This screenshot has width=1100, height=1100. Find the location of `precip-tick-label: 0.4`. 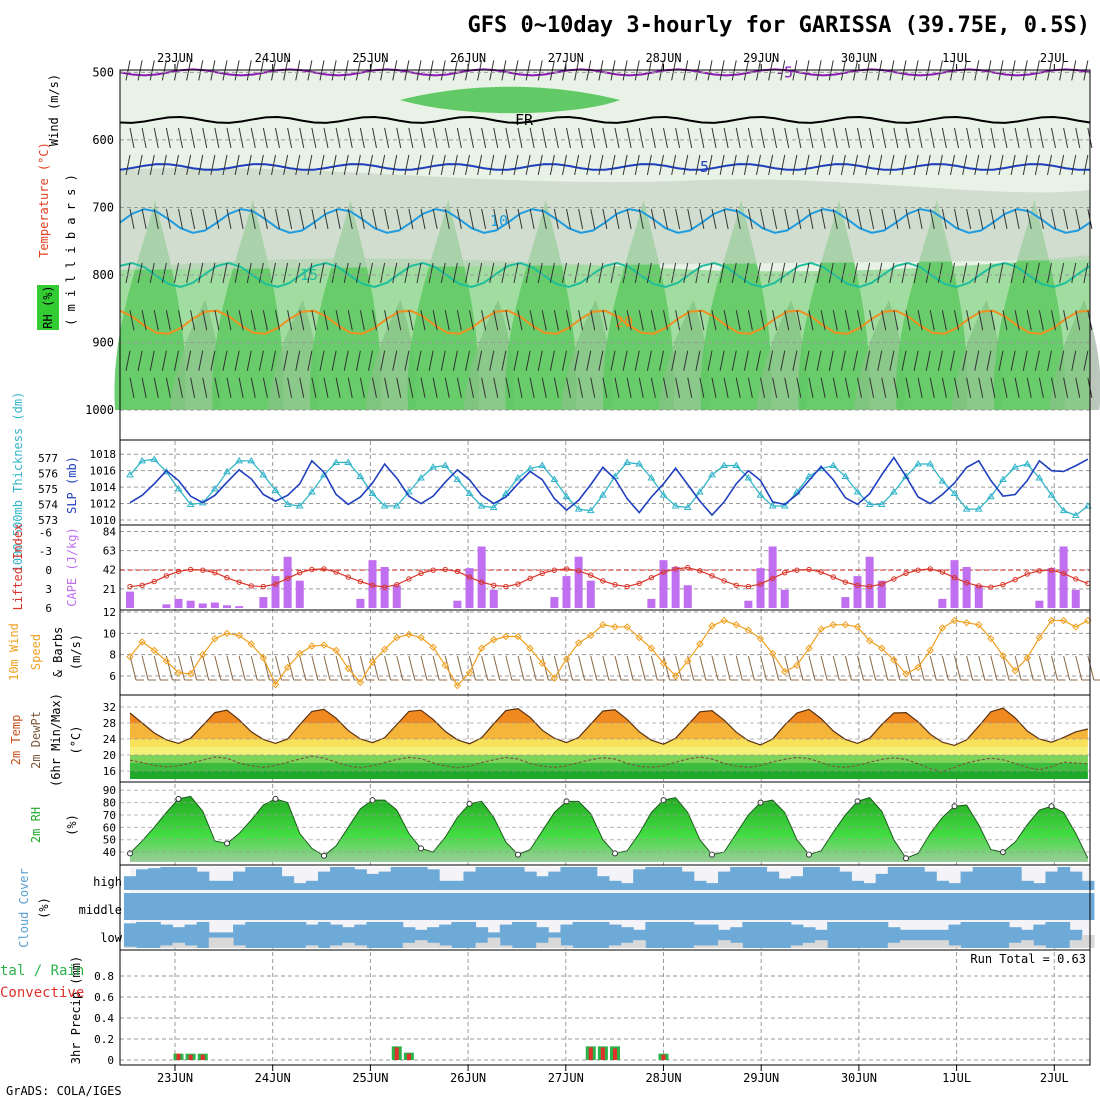

precip-tick-label: 0.4 is located at coordinates (104, 1018).